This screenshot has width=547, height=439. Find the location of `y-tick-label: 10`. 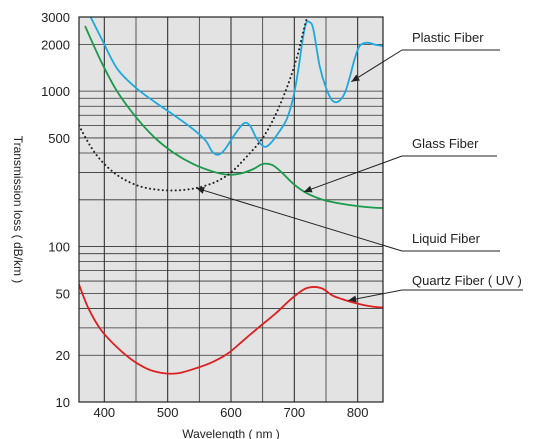

y-tick-label: 10 is located at coordinates (63, 402).